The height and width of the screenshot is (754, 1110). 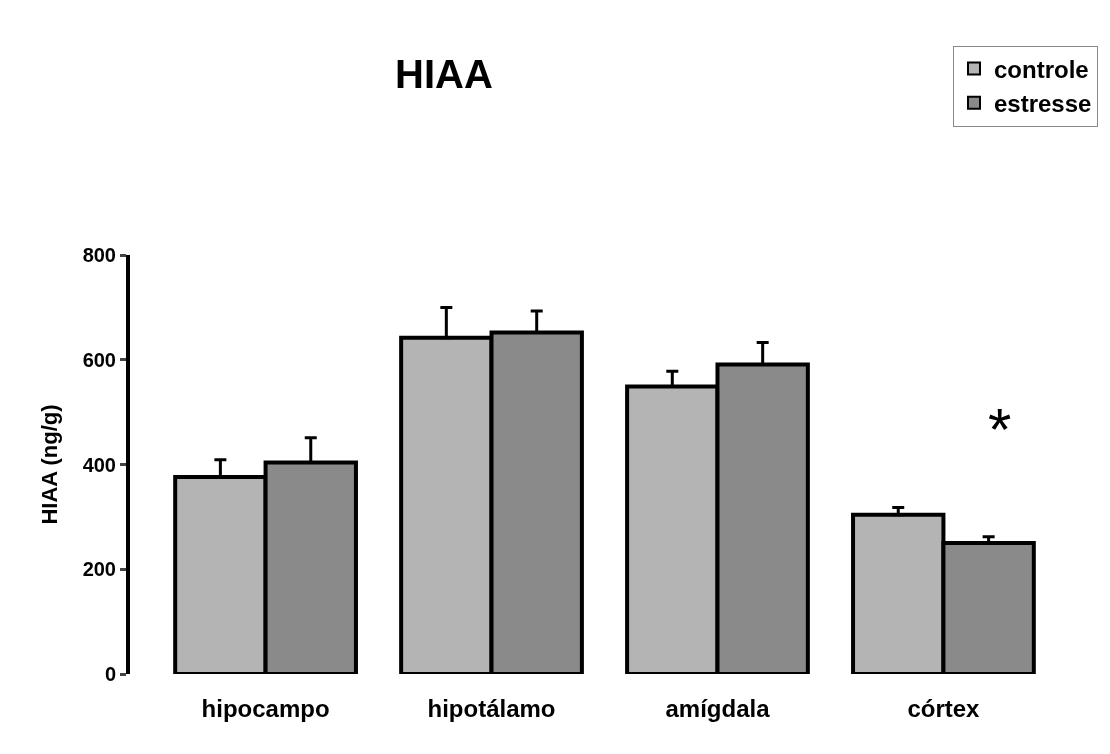 I want to click on legend-label: controle, so click(x=1041, y=69).